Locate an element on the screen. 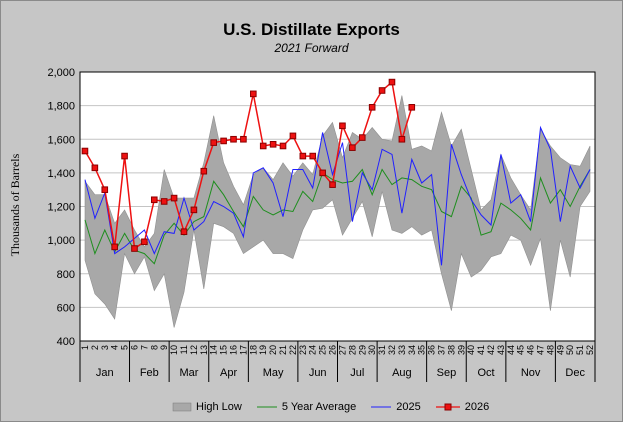 Image resolution: width=623 pixels, height=422 pixels. x-tick-label: 13 is located at coordinates (204, 350).